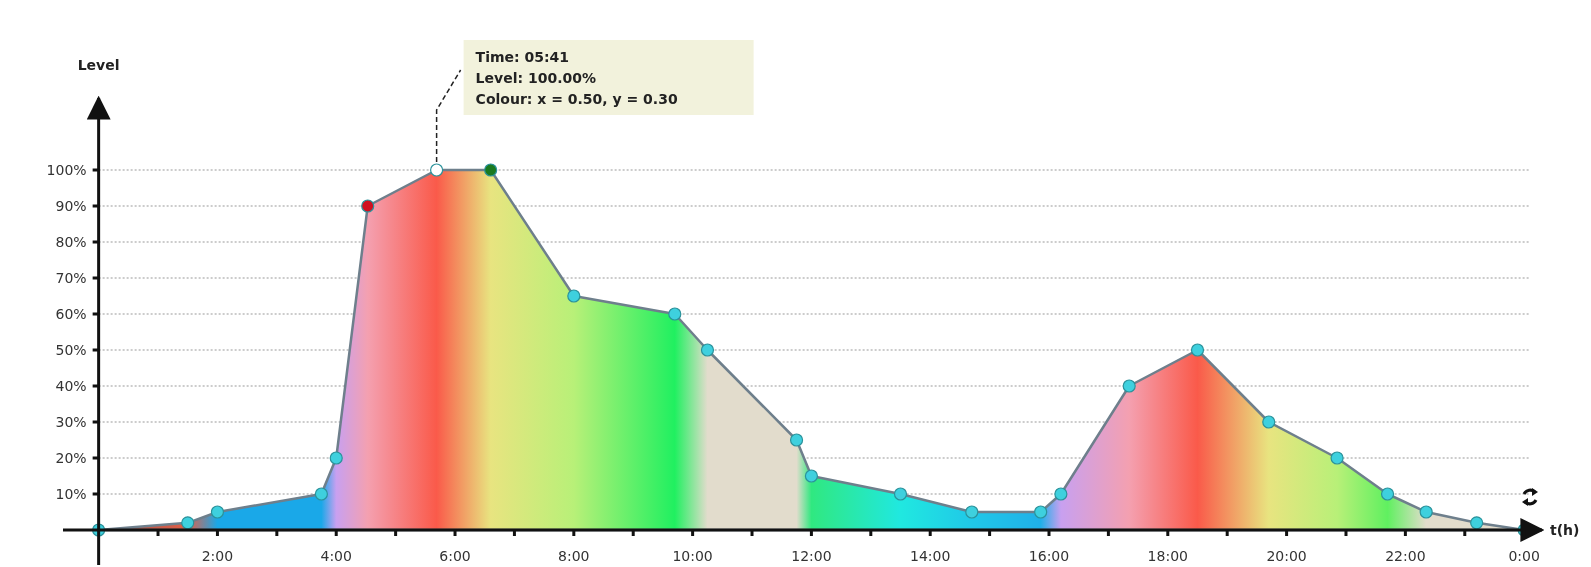 Image resolution: width=1591 pixels, height=567 pixels. Describe the element at coordinates (71, 350) in the screenshot. I see `y-tick-label: 50%` at that location.